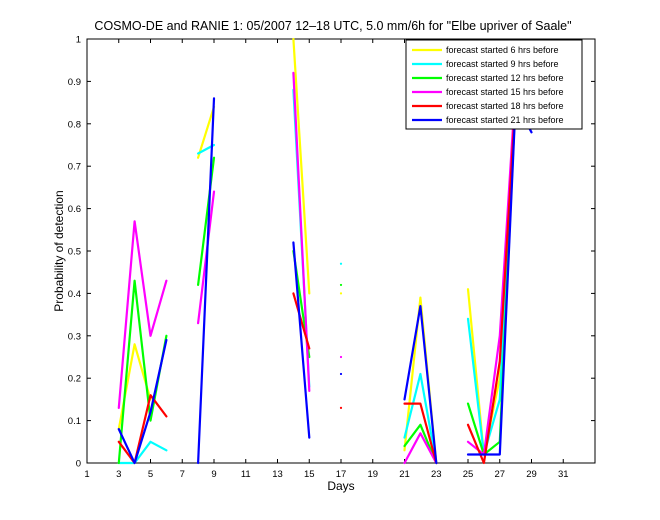 The image size is (660, 520). What do you see at coordinates (341, 474) in the screenshot?
I see `x-tick-label: 17` at bounding box center [341, 474].